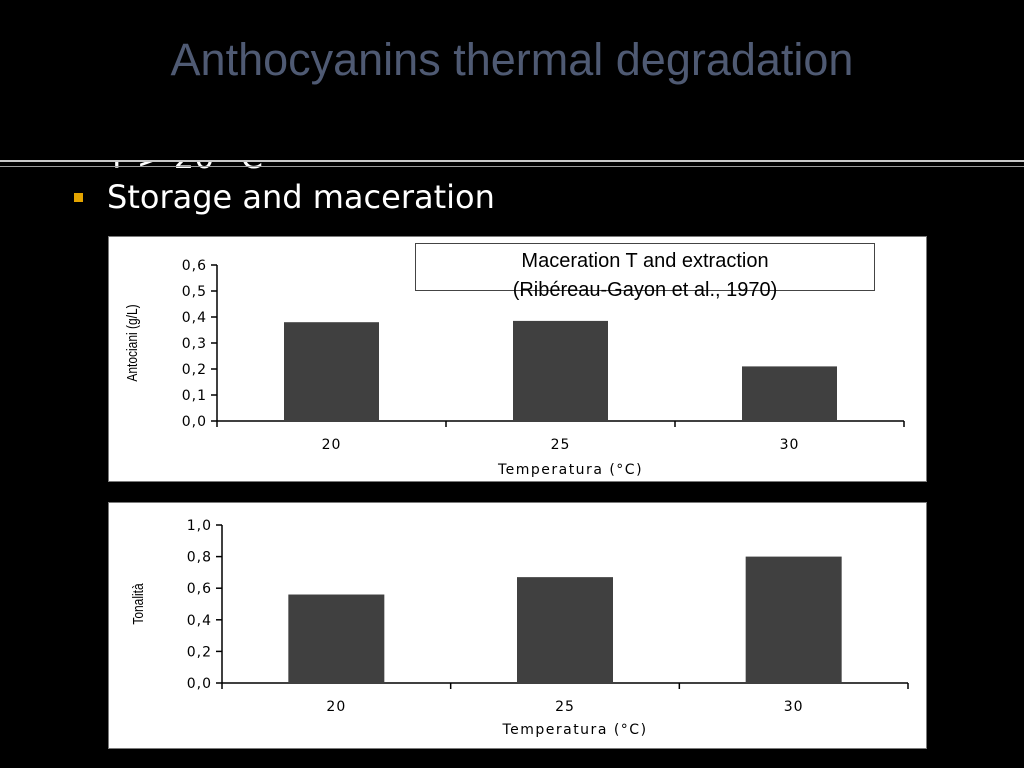 Image resolution: width=1024 pixels, height=768 pixels. Describe the element at coordinates (194, 396) in the screenshot. I see `y-tick-label: 0,1` at that location.